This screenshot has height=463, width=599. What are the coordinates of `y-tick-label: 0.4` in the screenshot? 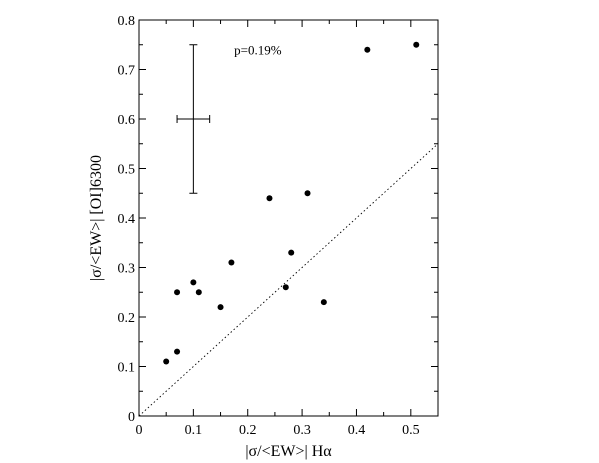 It's located at (127, 219).